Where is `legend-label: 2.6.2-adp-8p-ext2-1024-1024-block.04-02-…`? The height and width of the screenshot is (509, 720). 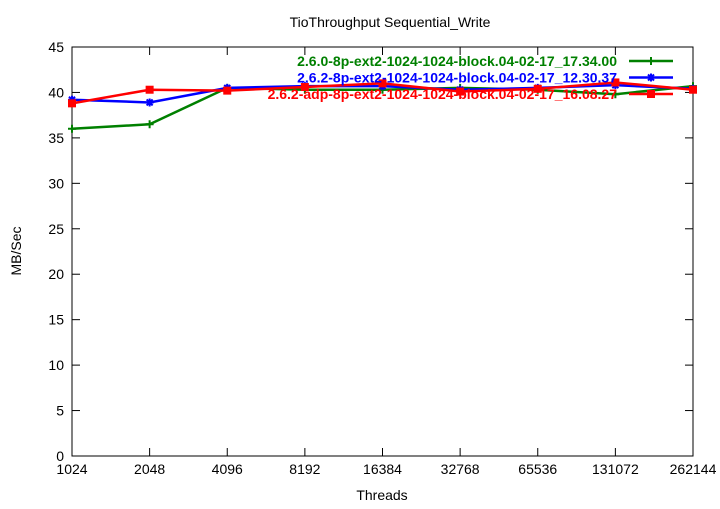
legend-label: 2.6.2-adp-8p-ext2-1024-1024-block.04-02-… is located at coordinates (443, 94).